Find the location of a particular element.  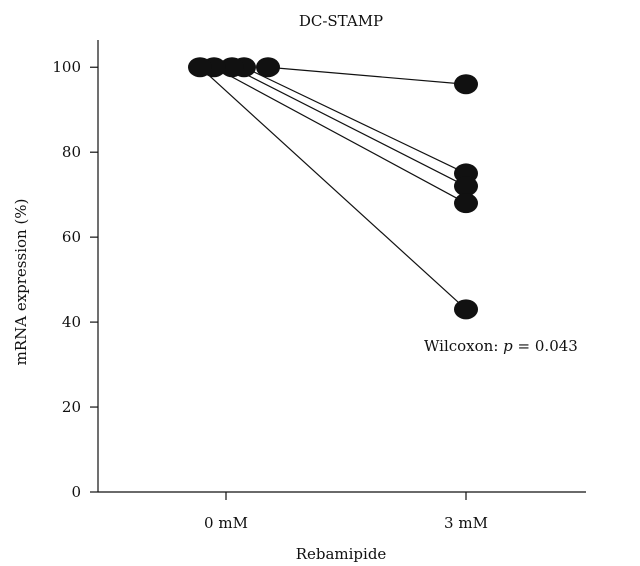

annotation-suffix: = 0.043 is located at coordinates (548, 346).